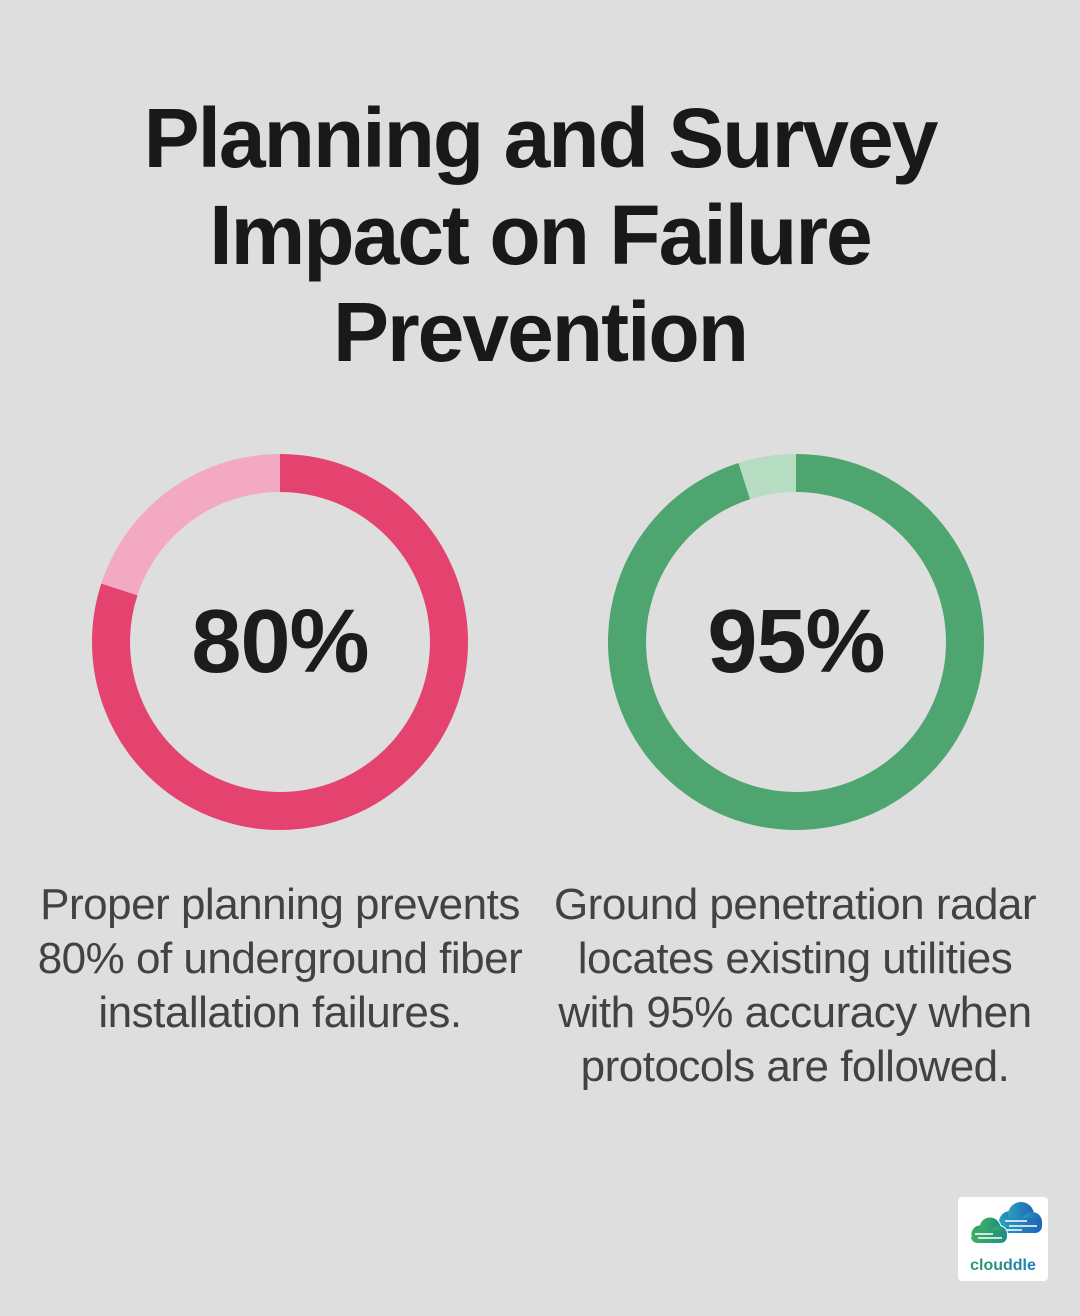  Describe the element at coordinates (795, 1012) in the screenshot. I see `caption-line: with 95% accuracy when` at that location.